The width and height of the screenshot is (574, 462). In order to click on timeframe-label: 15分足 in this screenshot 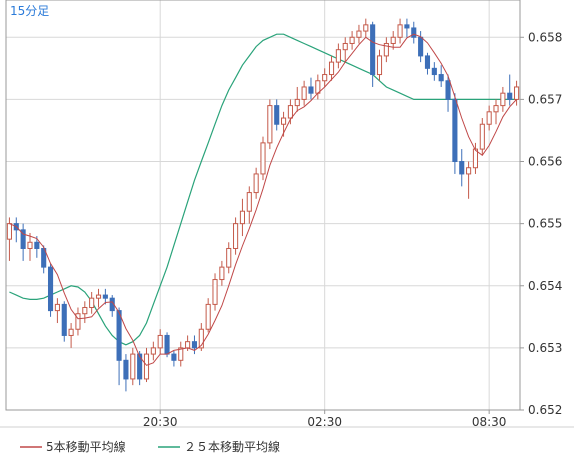, I will do `click(29, 11)`.